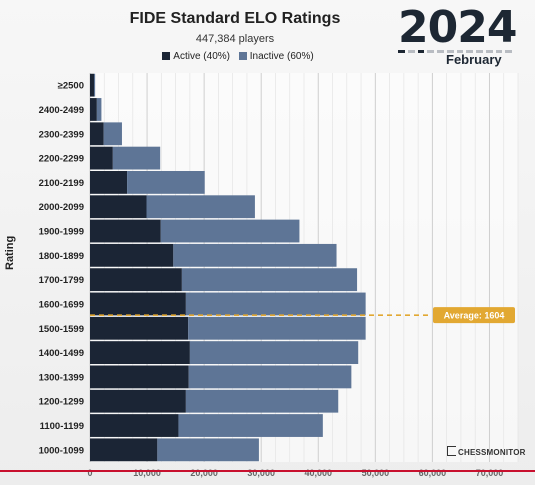 Image resolution: width=535 pixels, height=485 pixels. Describe the element at coordinates (61, 256) in the screenshot. I see `y-tick-label: 1800-1899` at that location.